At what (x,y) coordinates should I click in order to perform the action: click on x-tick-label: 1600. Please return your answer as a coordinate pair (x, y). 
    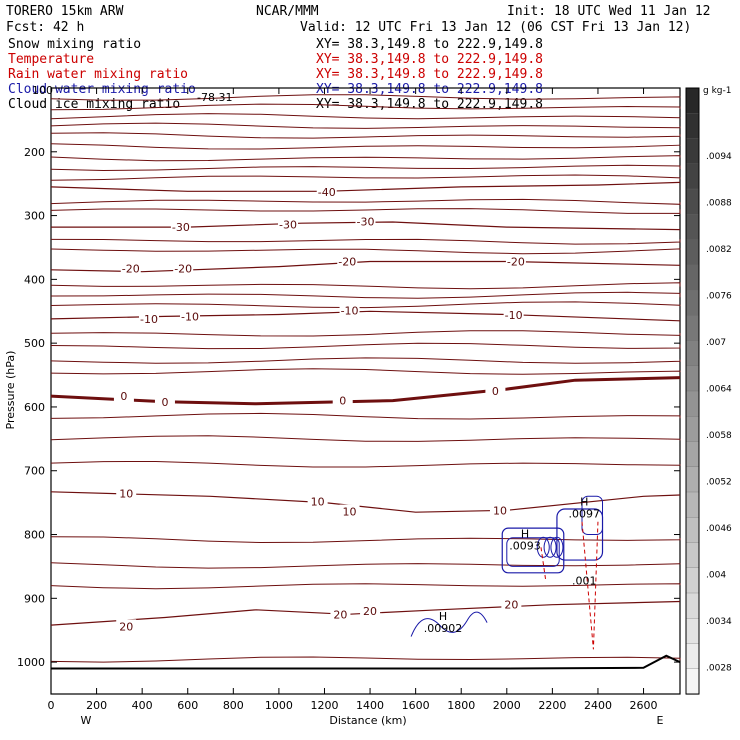
    Looking at the image, I should click on (416, 705).